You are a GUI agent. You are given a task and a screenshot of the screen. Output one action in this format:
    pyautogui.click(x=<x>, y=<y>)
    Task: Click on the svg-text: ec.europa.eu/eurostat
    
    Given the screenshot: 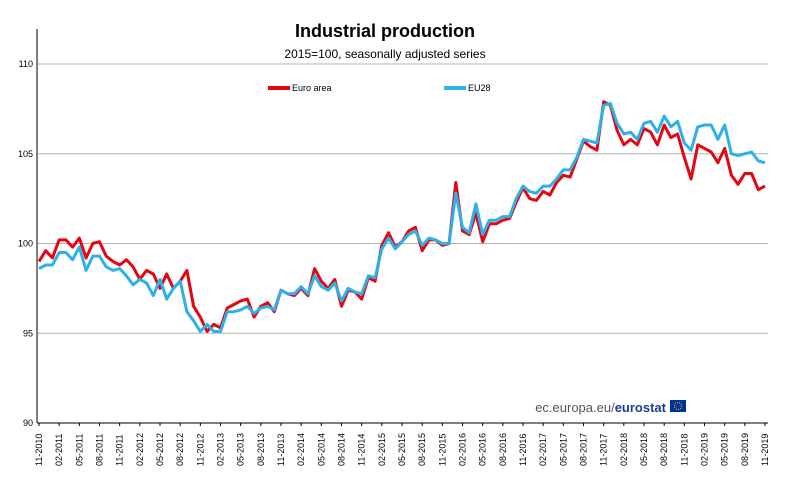 What is the action you would take?
    pyautogui.click(x=600, y=407)
    